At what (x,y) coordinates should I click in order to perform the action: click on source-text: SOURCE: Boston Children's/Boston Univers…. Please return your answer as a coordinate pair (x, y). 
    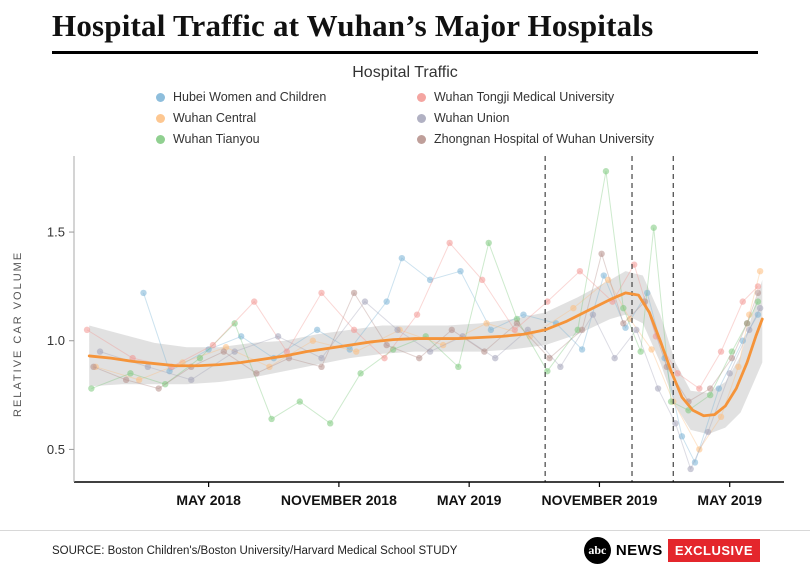
    Looking at the image, I should click on (255, 550).